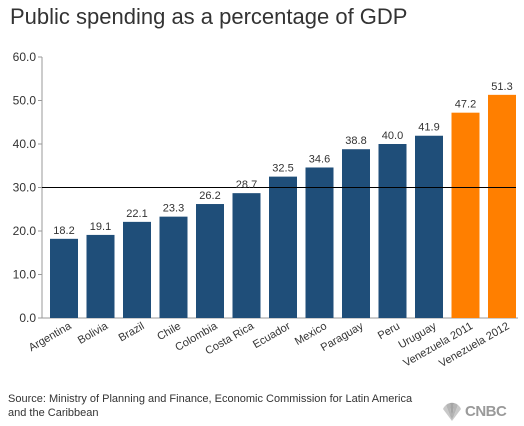 The height and width of the screenshot is (426, 524). Describe the element at coordinates (389, 331) in the screenshot. I see `x-tick-label: Peru` at that location.